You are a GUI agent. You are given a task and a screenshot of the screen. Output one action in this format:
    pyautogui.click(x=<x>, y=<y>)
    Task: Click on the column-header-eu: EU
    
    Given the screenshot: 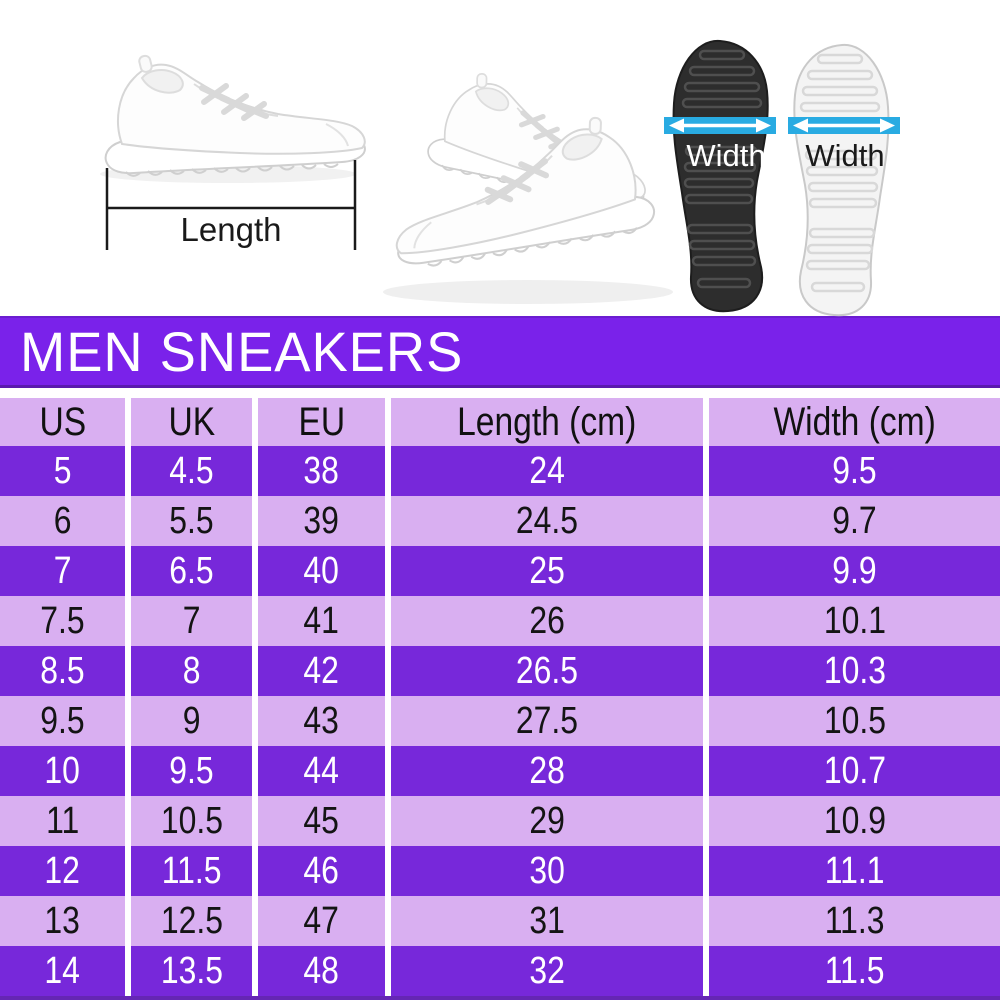 What is the action you would take?
    pyautogui.click(x=323, y=422)
    